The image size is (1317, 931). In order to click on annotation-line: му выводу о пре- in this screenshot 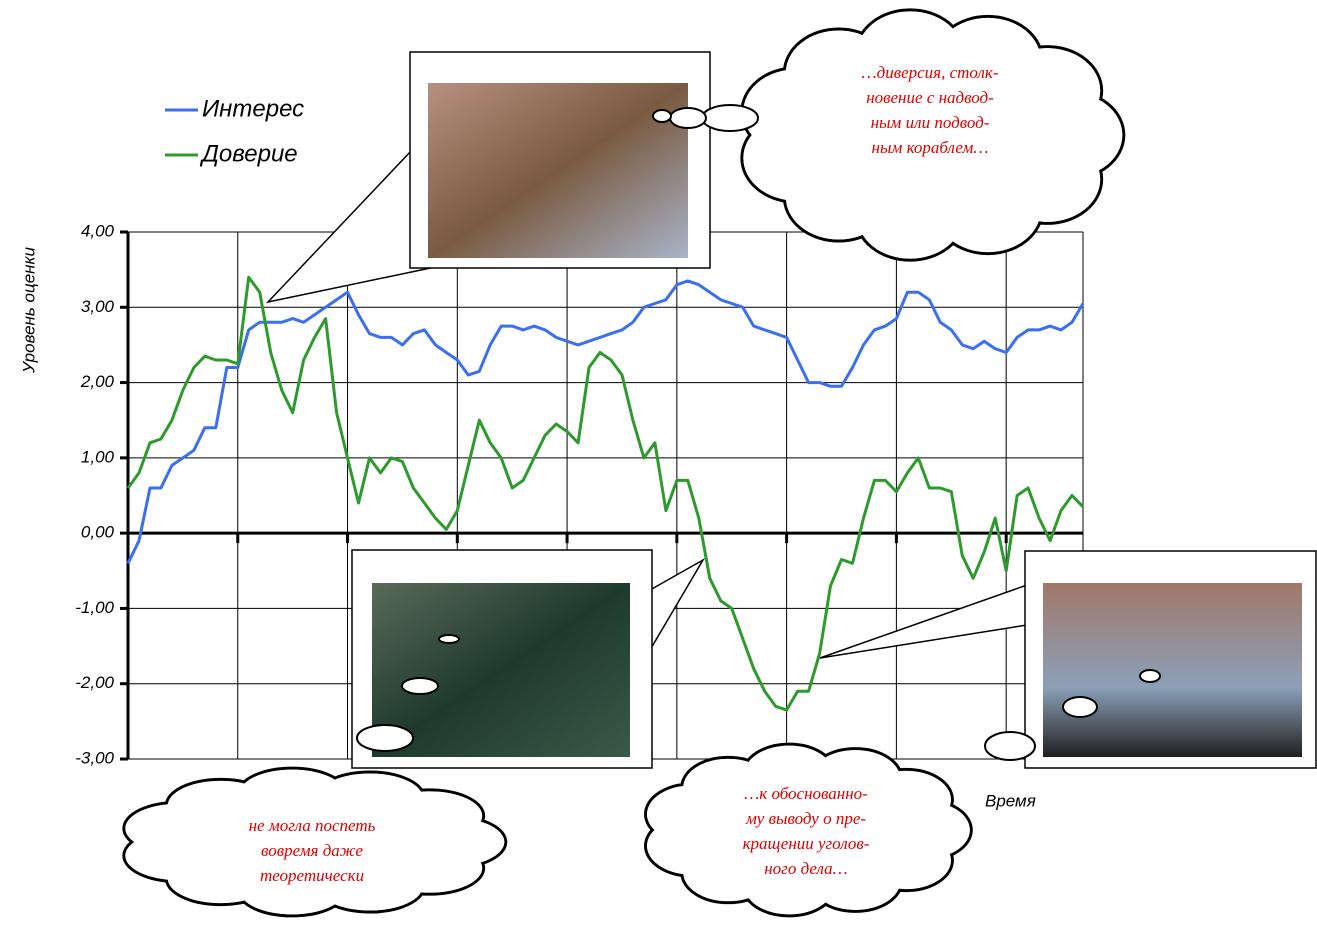, I will do `click(805, 818)`.